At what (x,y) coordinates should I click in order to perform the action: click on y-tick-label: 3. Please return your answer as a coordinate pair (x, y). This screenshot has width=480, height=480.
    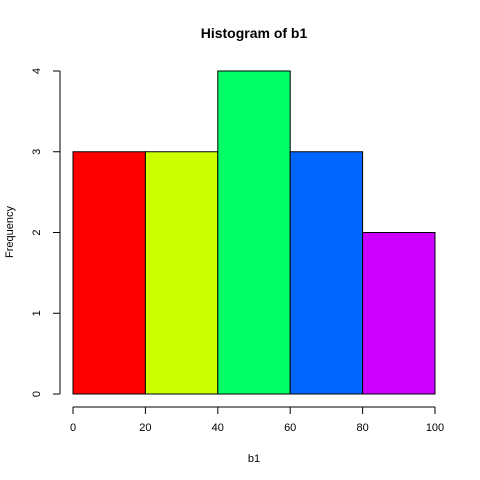
    Looking at the image, I should click on (37, 152).